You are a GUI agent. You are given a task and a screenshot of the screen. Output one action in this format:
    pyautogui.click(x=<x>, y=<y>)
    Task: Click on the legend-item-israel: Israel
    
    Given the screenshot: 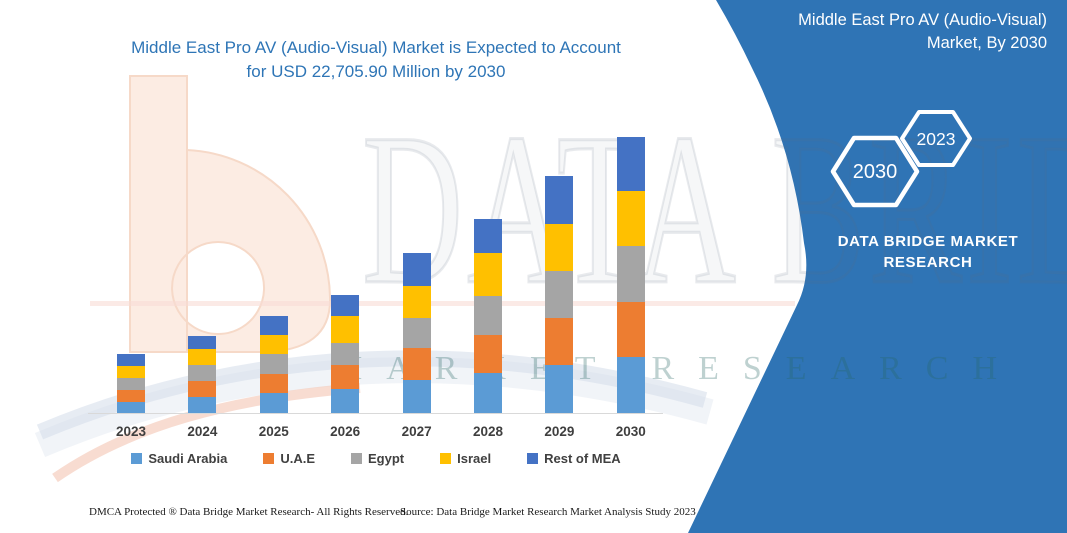 What is the action you would take?
    pyautogui.click(x=465, y=458)
    